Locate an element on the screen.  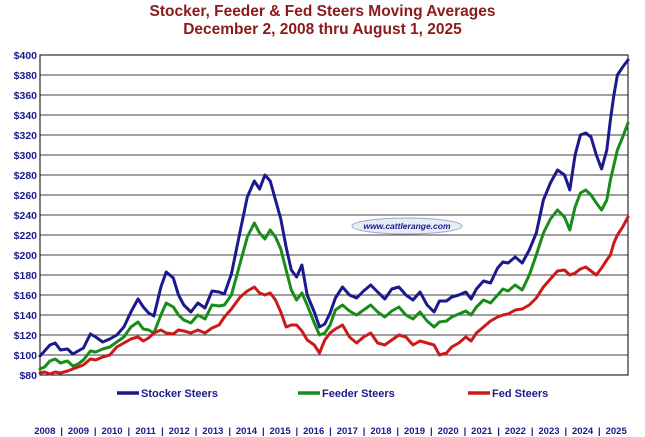
legend-label: Fed Steers is located at coordinates (520, 394).